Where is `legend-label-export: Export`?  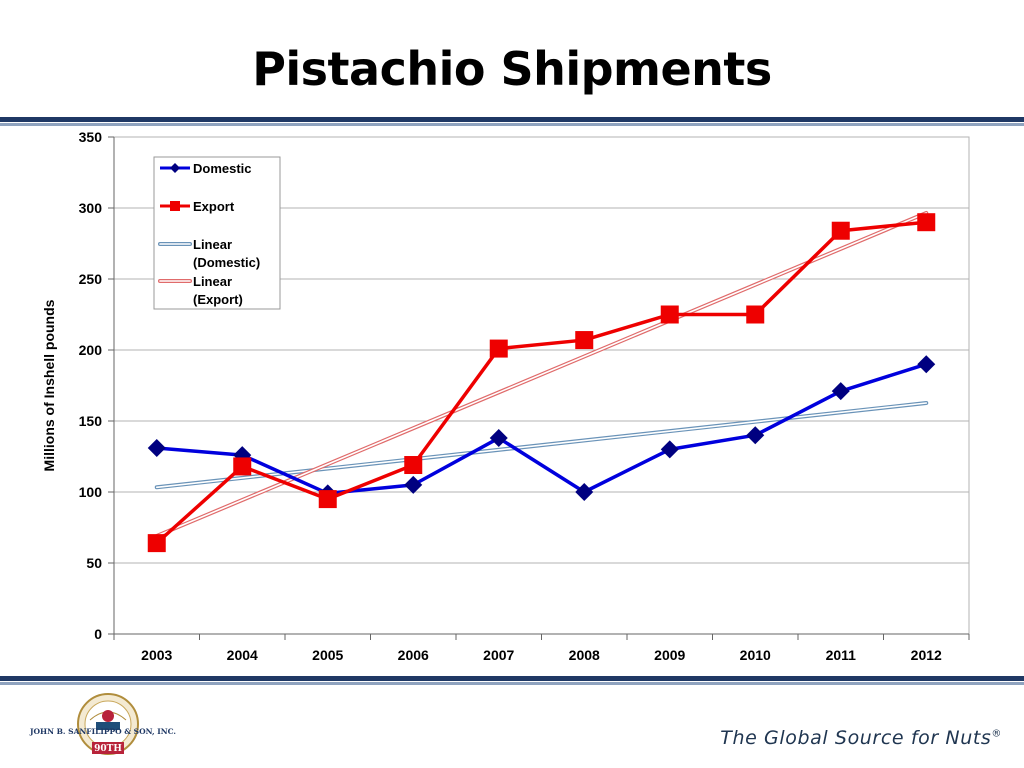
legend-label-export: Export is located at coordinates (214, 206).